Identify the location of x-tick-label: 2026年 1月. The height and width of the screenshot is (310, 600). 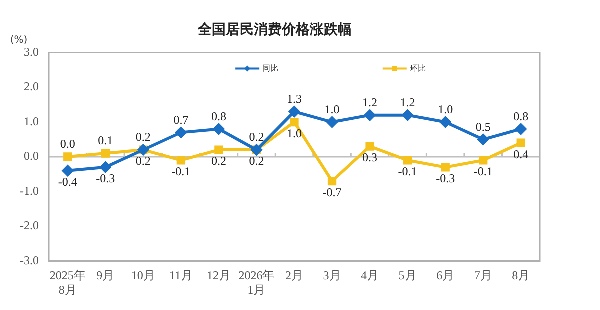
(256, 282).